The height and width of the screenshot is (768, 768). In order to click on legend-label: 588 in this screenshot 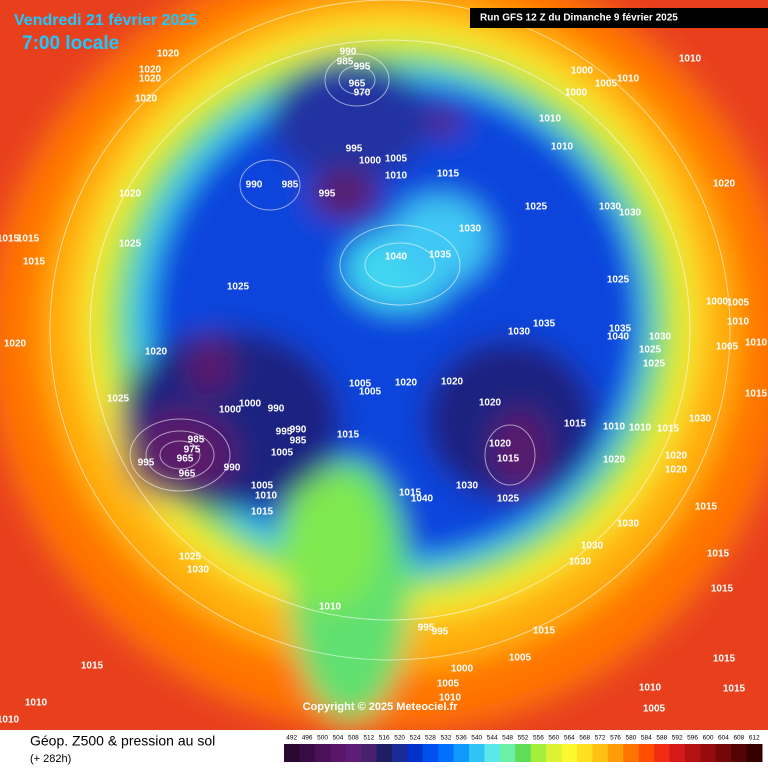, I will do `click(661, 738)`.